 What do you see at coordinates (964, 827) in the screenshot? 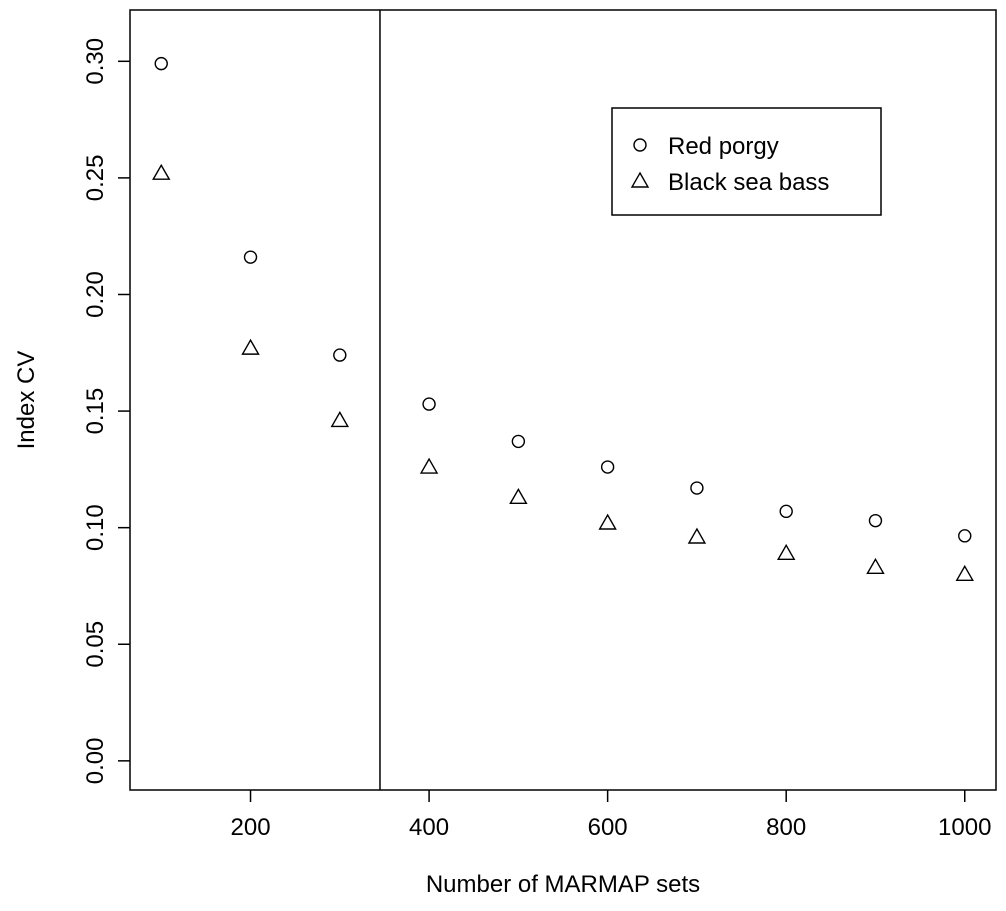
I see `x-tick-label: 1000` at bounding box center [964, 827].